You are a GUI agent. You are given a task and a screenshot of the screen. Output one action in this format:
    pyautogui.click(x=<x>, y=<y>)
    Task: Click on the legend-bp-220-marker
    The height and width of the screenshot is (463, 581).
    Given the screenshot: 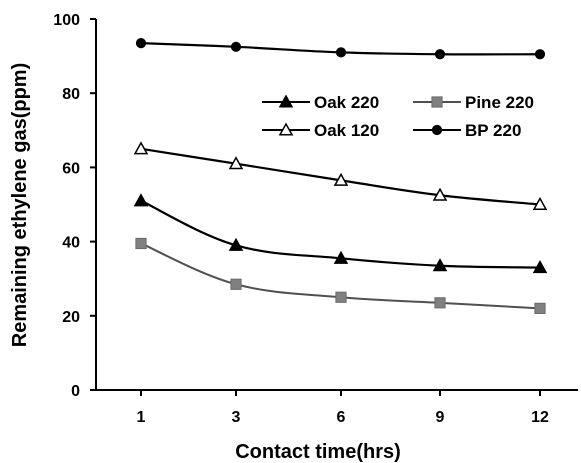 What is the action you would take?
    pyautogui.click(x=437, y=130)
    